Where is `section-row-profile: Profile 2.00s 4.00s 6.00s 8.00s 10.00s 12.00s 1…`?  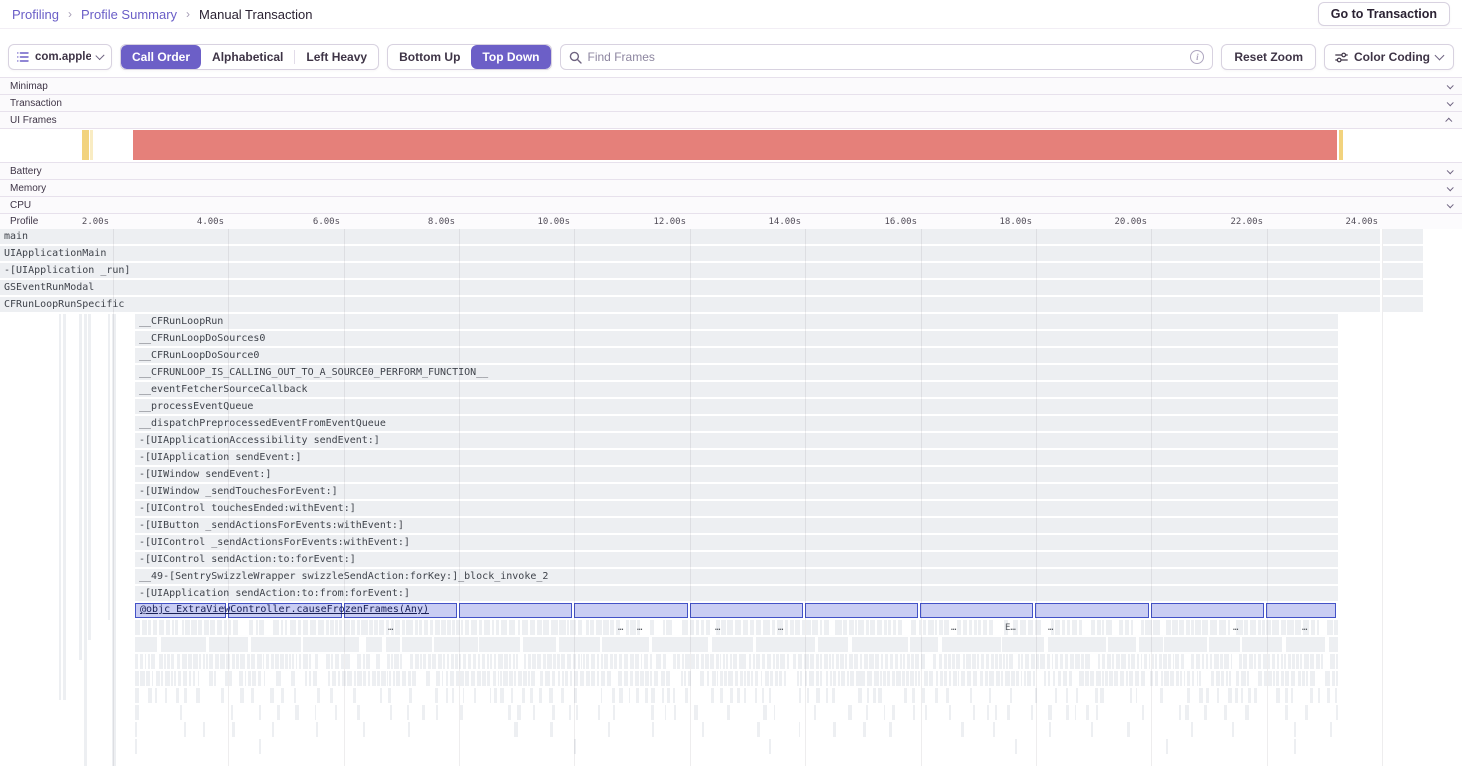
section-row-profile: Profile 2.00s 4.00s 6.00s 8.00s 10.00s 12.00s 1… is located at coordinates (731, 222).